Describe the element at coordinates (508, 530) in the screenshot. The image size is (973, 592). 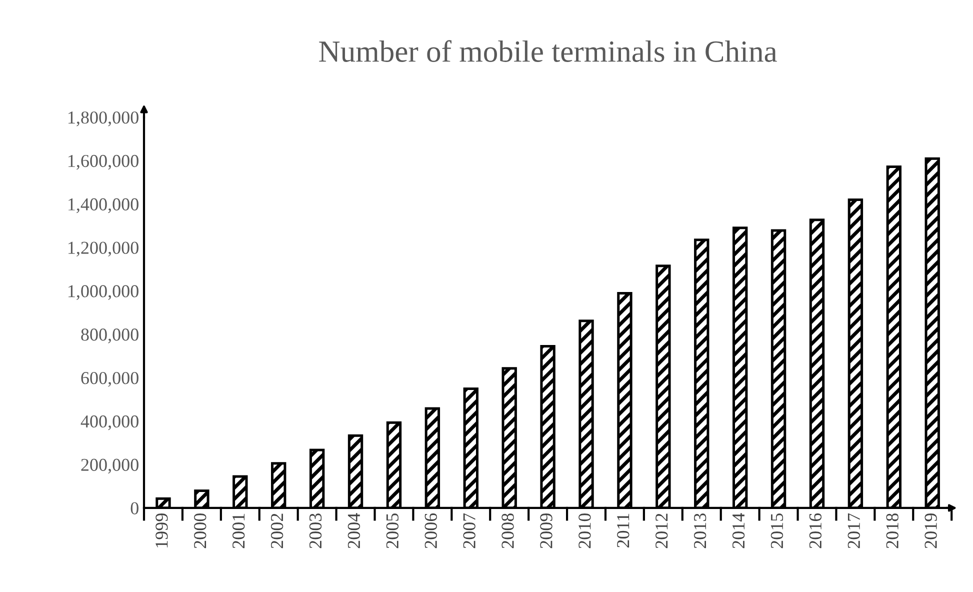
I see `x-tick-label: 2008` at that location.